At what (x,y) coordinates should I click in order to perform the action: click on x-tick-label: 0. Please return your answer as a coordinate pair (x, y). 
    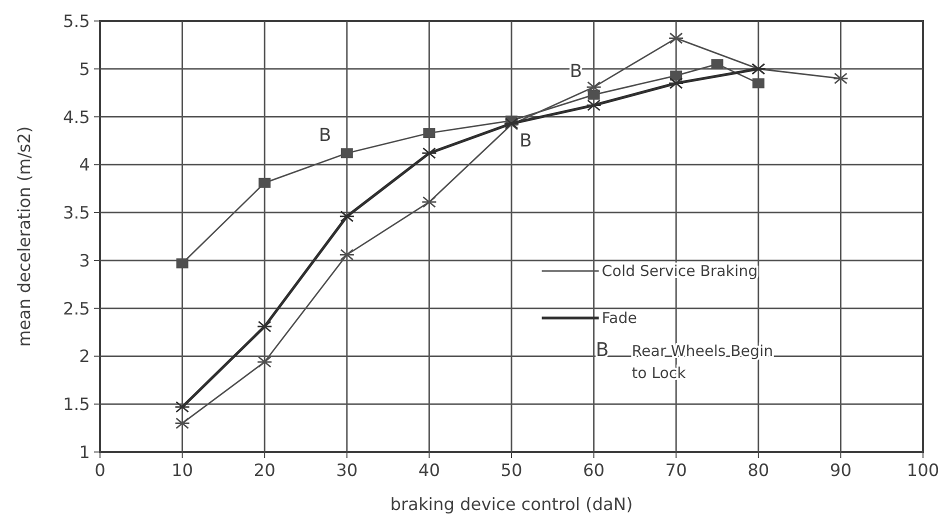
    Looking at the image, I should click on (100, 471).